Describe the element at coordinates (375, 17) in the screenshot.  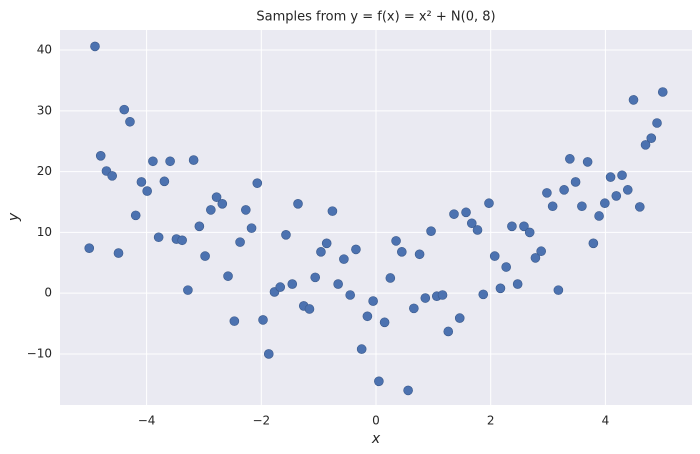
I see `chart-title: Samples from y = f(x) = x² + N(0, 8)` at that location.